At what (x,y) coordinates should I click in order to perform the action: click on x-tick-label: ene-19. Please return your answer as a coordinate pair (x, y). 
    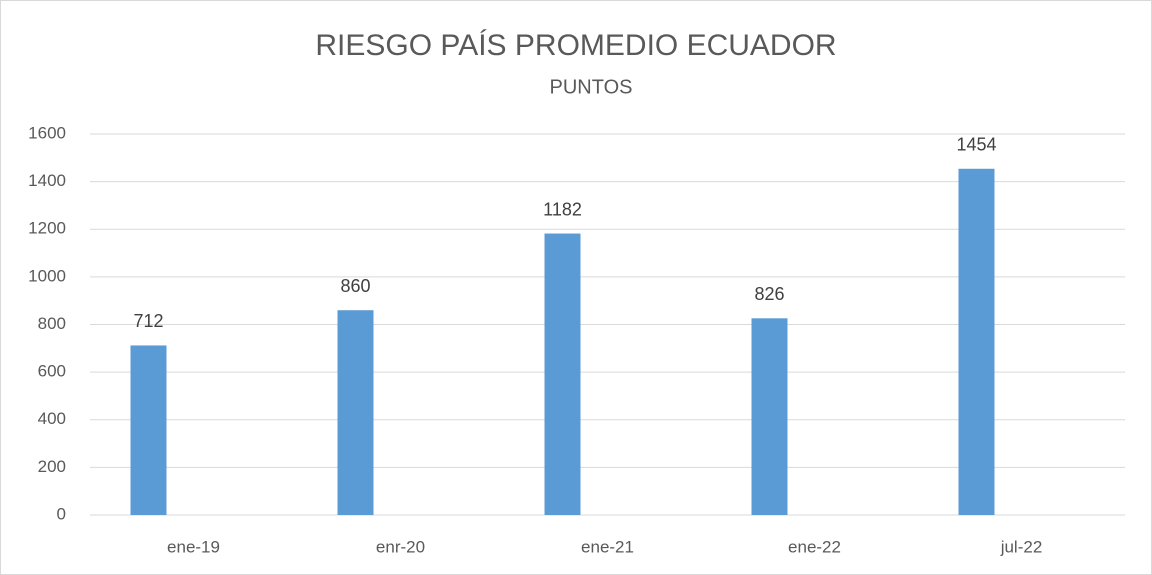
    Looking at the image, I should click on (193, 546).